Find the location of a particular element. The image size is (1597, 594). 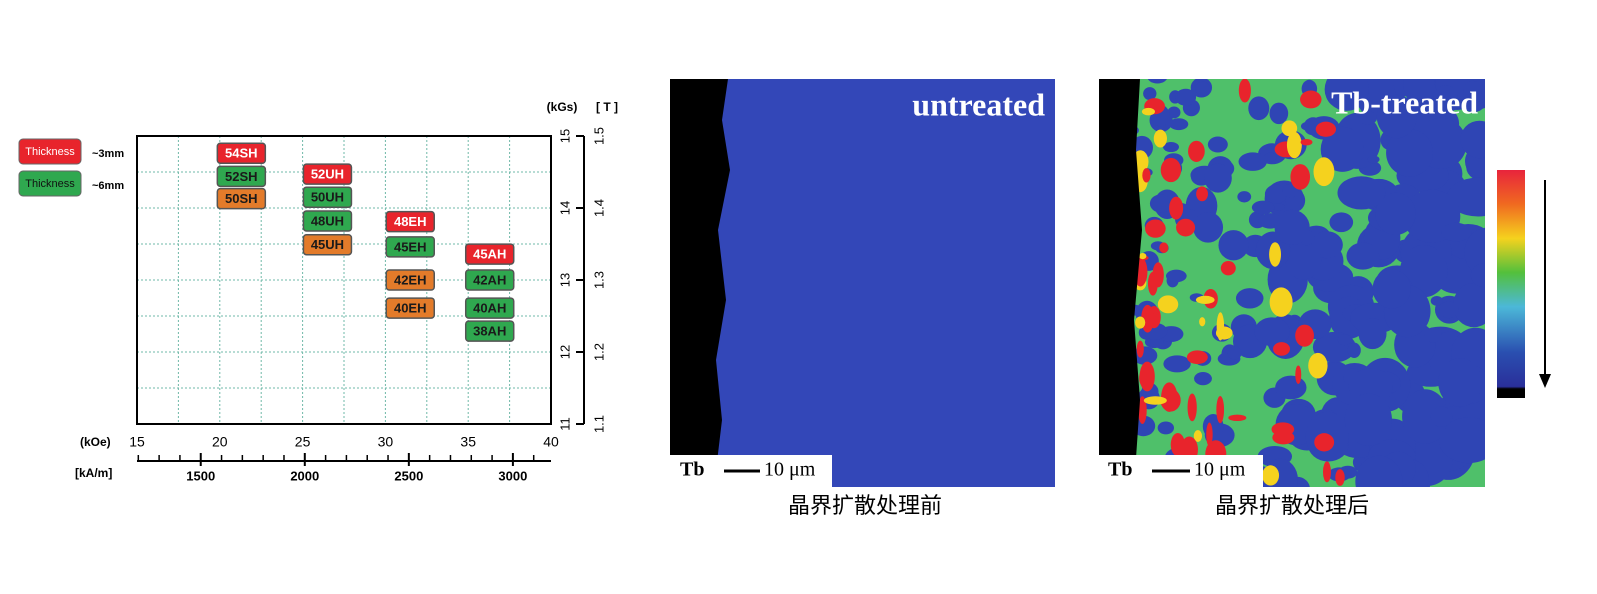

grade-label: 40AH is located at coordinates (489, 308).